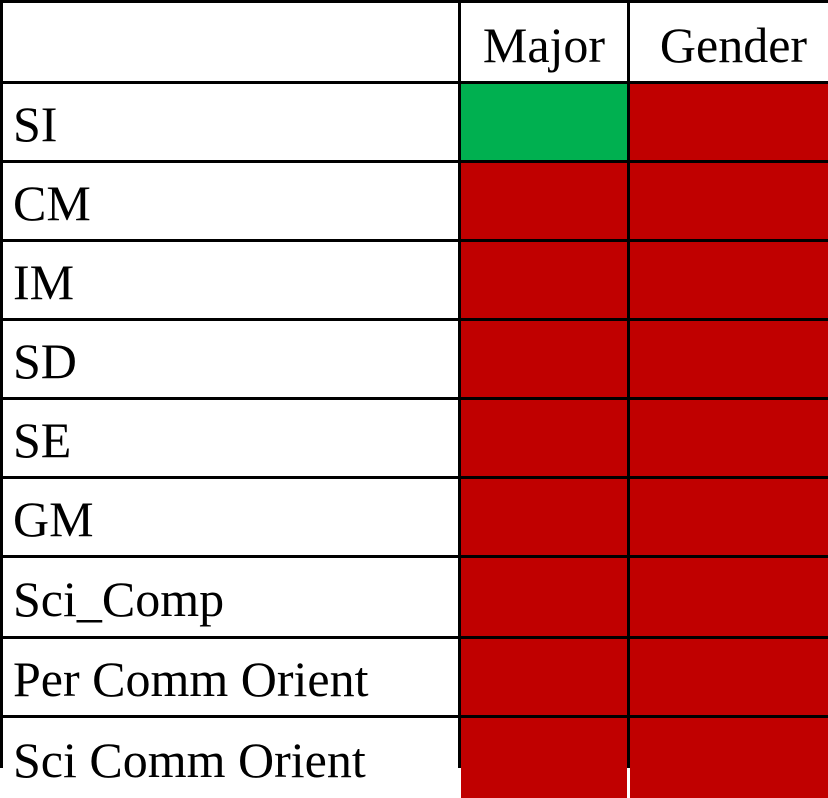 The width and height of the screenshot is (828, 798). What do you see at coordinates (729, 42) in the screenshot?
I see `column-header-gender: Gender` at bounding box center [729, 42].